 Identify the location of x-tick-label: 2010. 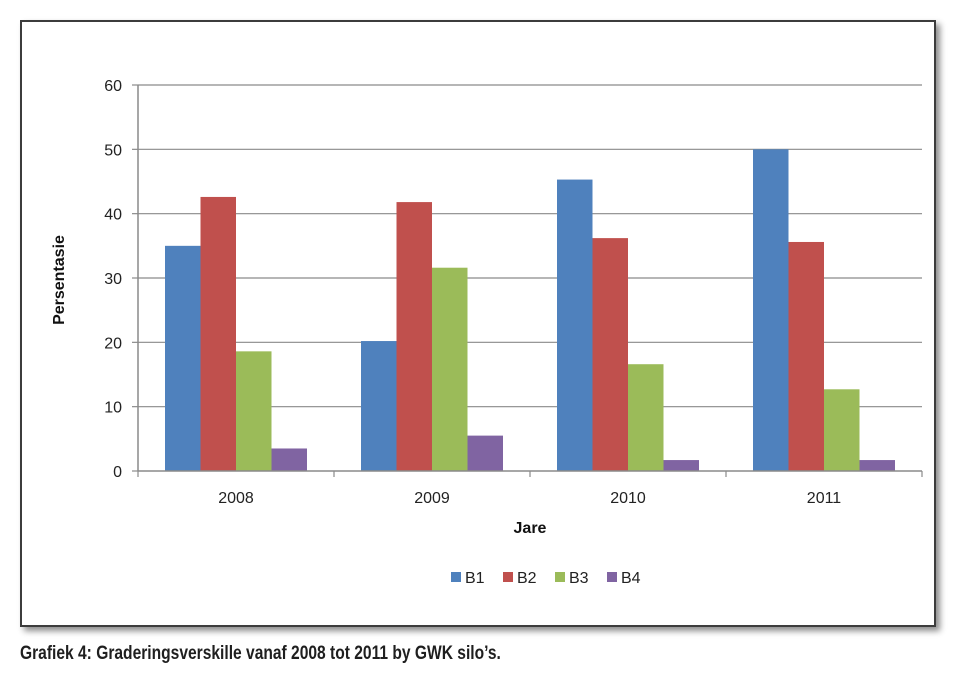
(628, 498).